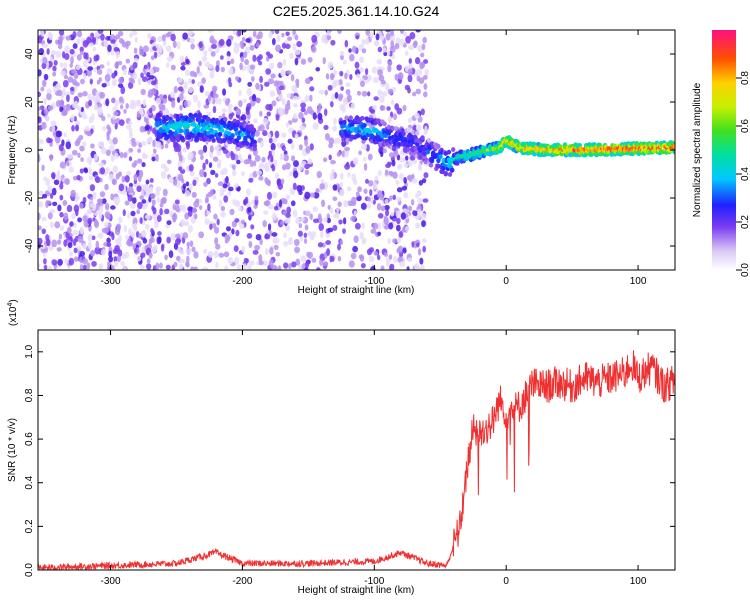  What do you see at coordinates (356, 590) in the screenshot?
I see `snr-x-label: Height of straight line (km)` at bounding box center [356, 590].